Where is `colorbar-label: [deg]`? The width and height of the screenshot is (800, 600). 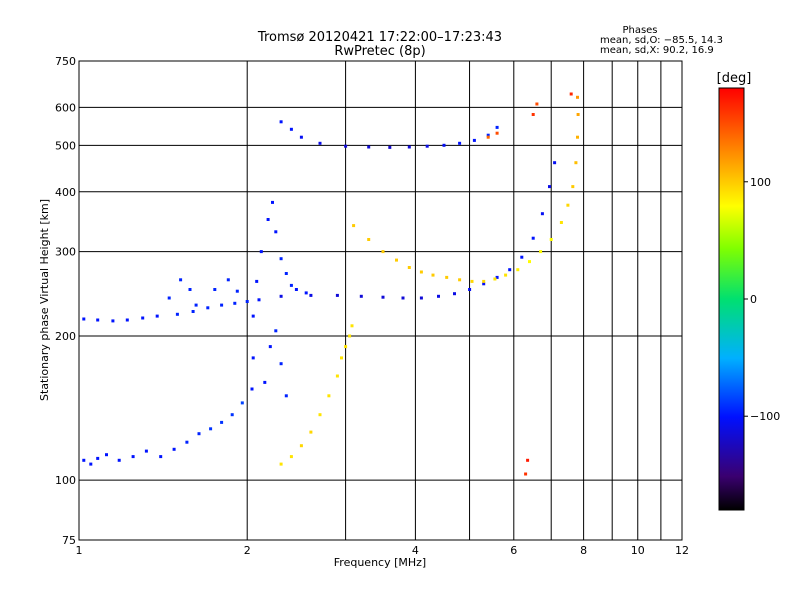
colorbar-label: [deg] is located at coordinates (734, 78).